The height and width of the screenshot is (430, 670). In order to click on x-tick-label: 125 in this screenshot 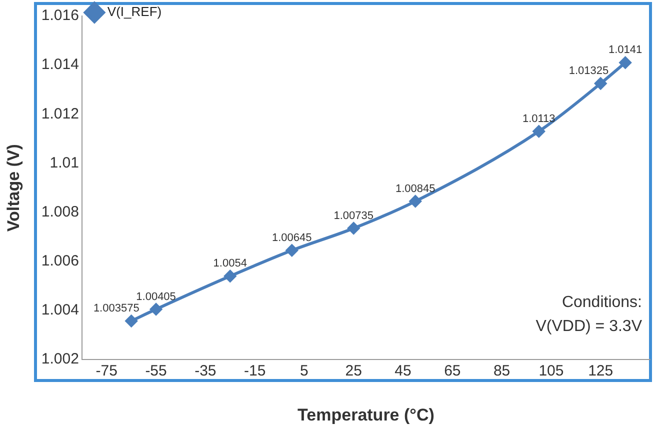, I will do `click(601, 371)`.